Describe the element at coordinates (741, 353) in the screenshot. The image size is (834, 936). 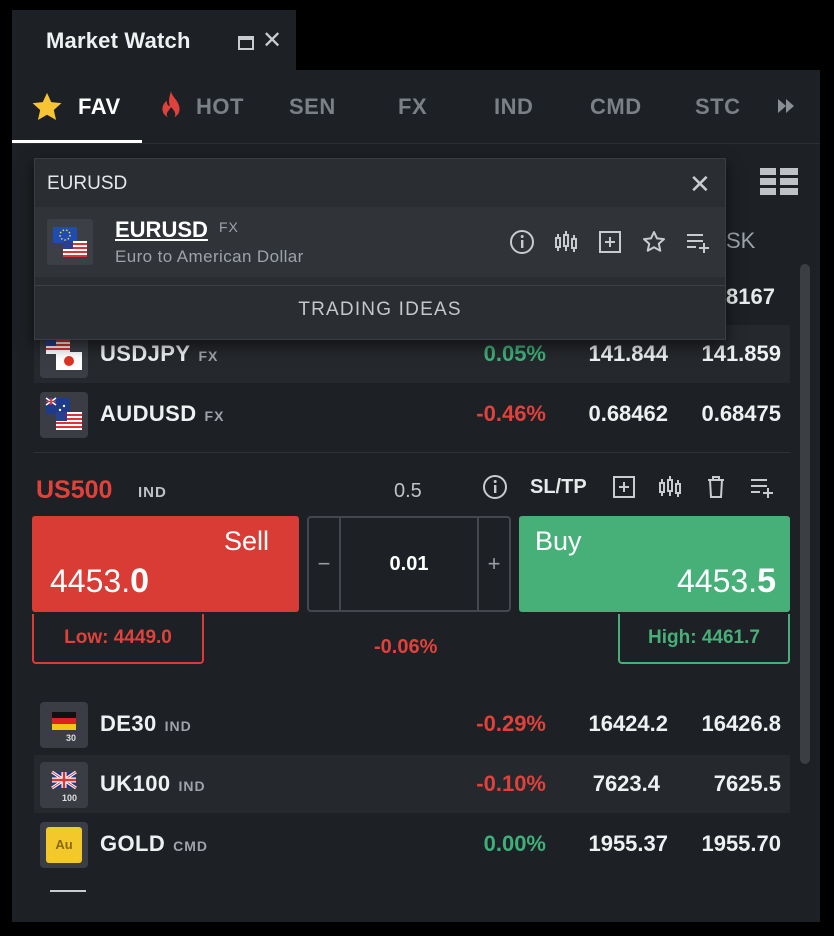
I see `instrument-ask: 141.859` at that location.